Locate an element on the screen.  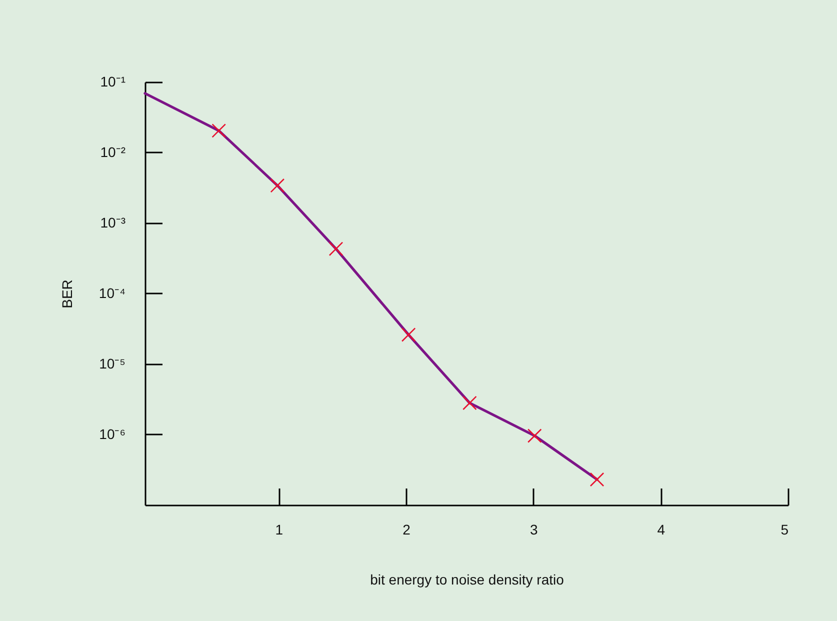
x-tick-label: 3 is located at coordinates (534, 530).